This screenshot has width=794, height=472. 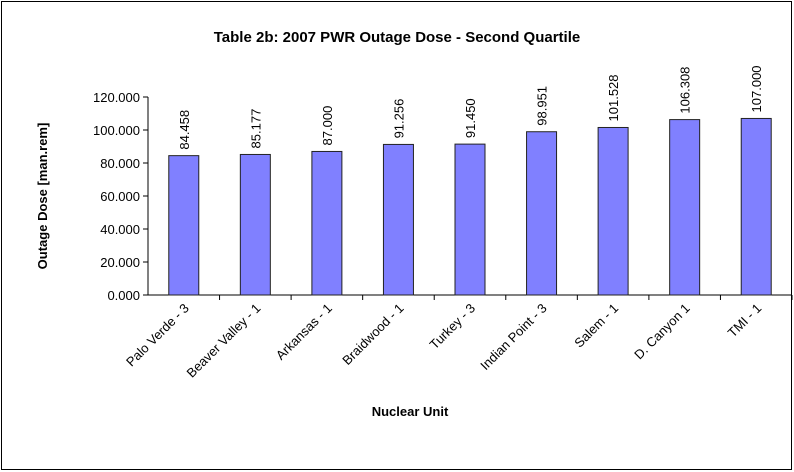 What do you see at coordinates (327, 126) in the screenshot?
I see `value-label: 87.000` at bounding box center [327, 126].